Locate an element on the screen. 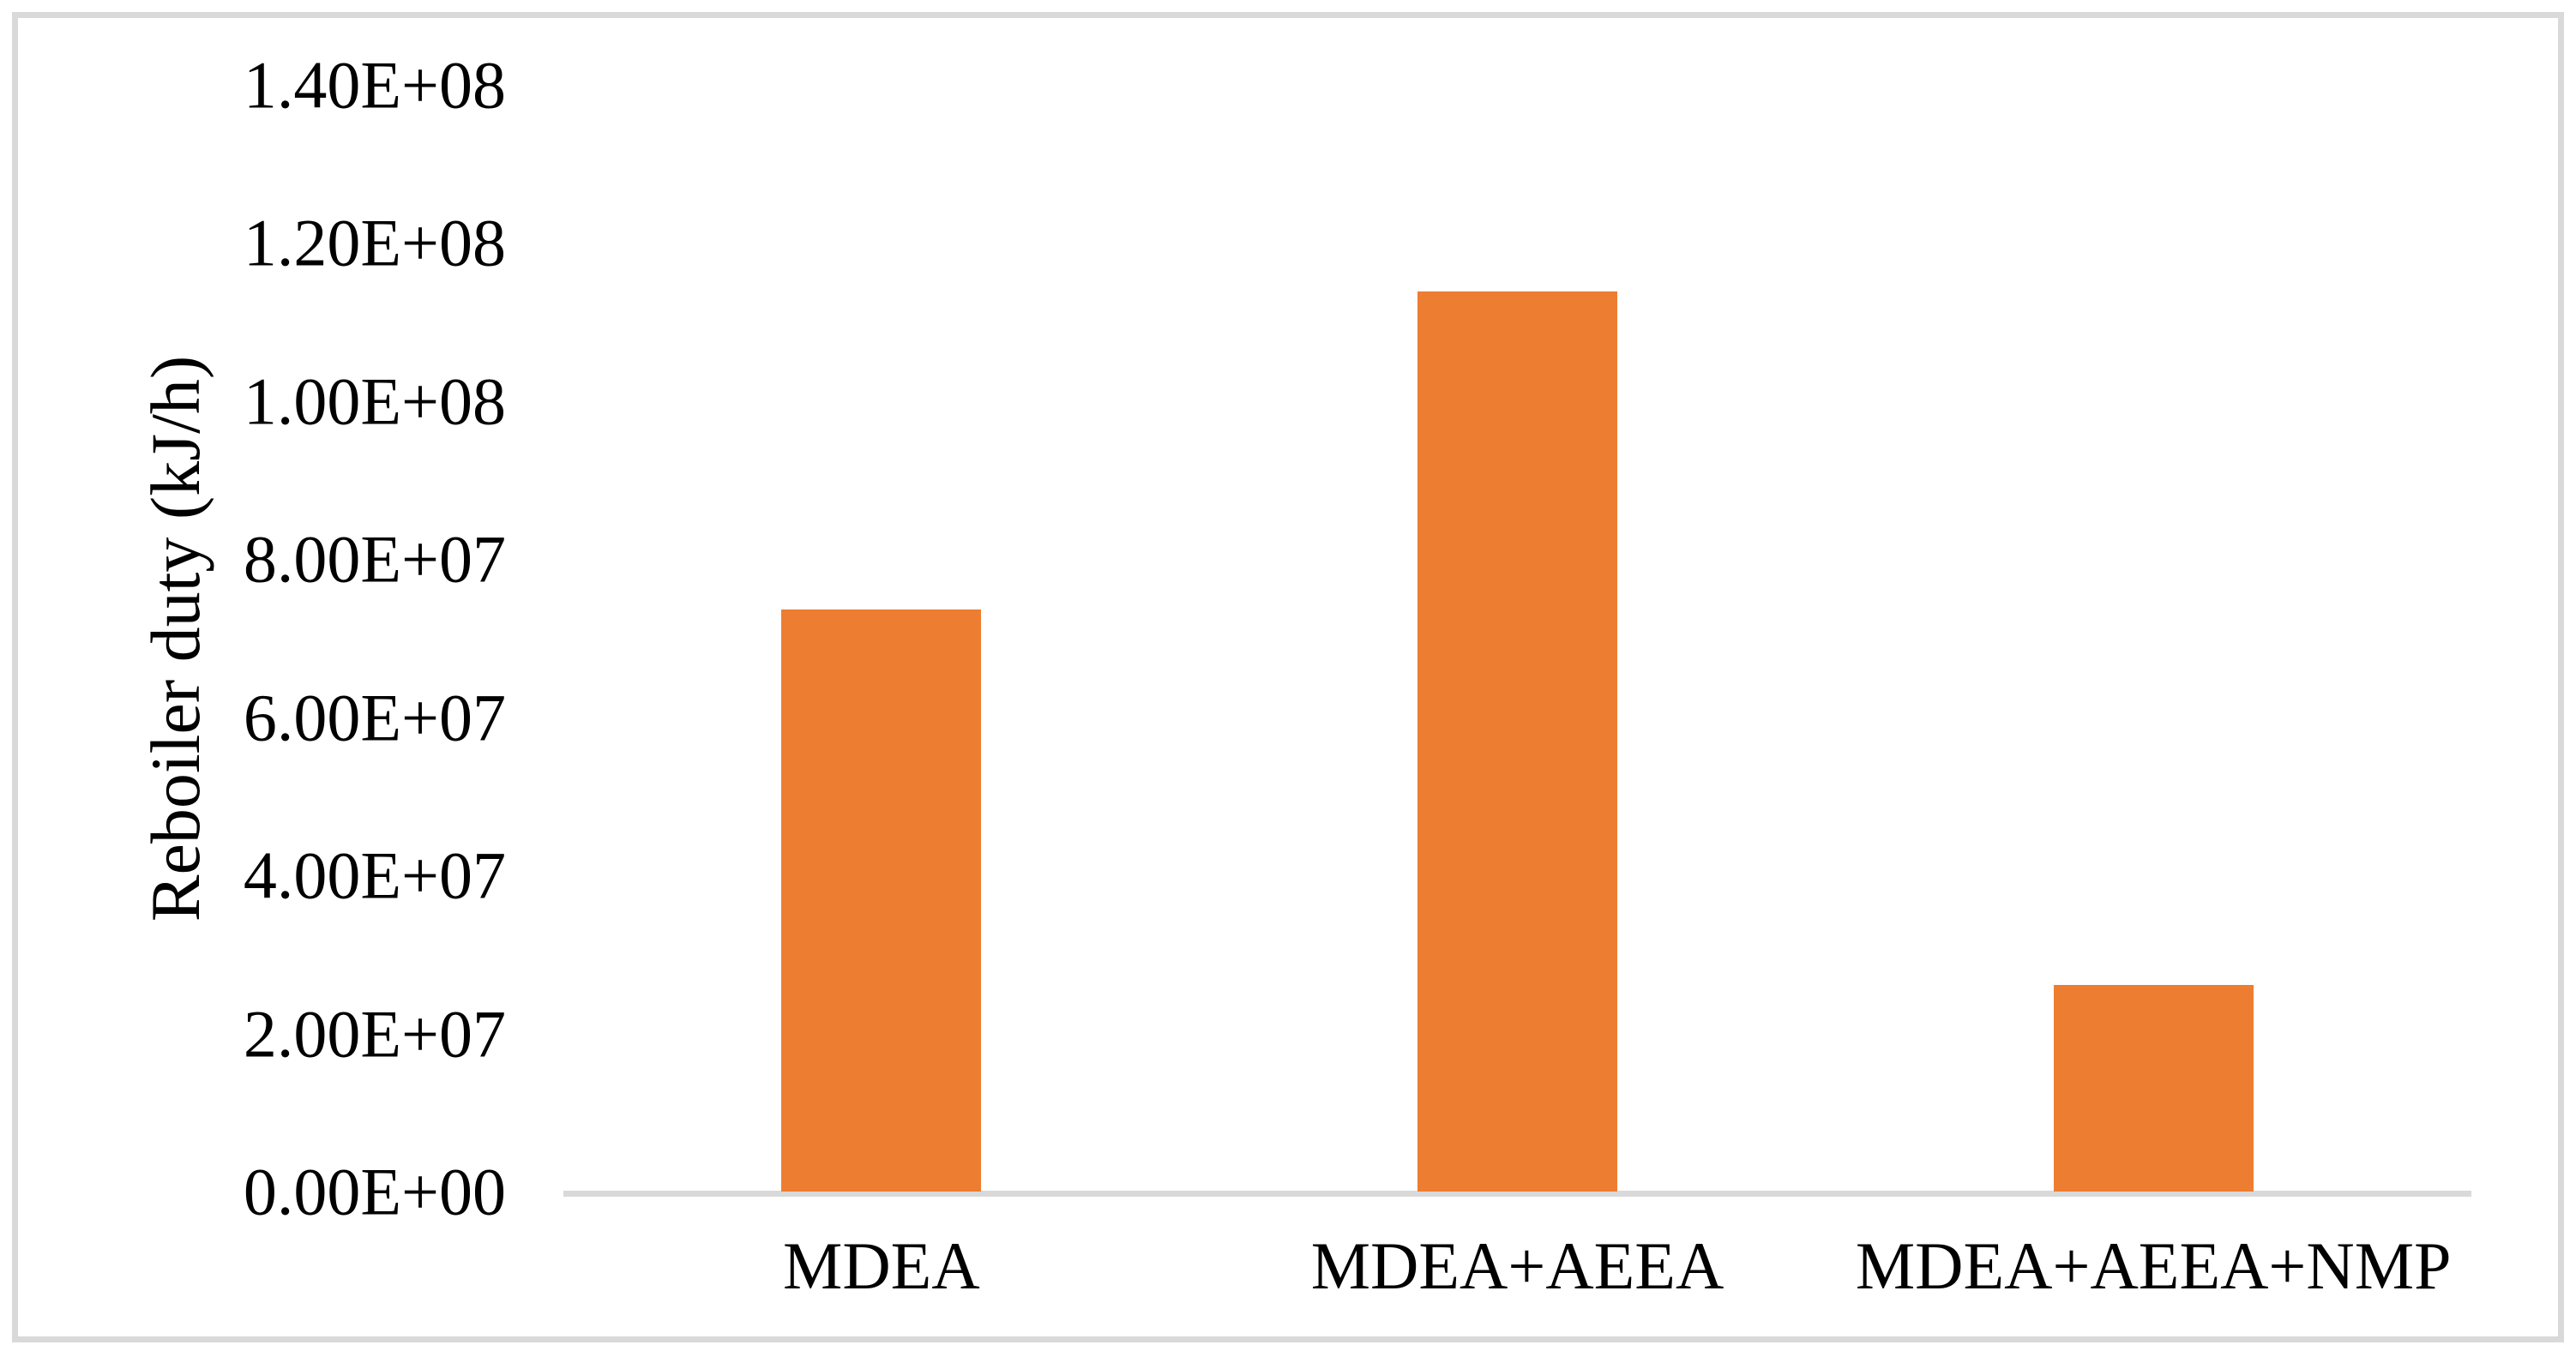  bar-mdea is located at coordinates (882, 900).